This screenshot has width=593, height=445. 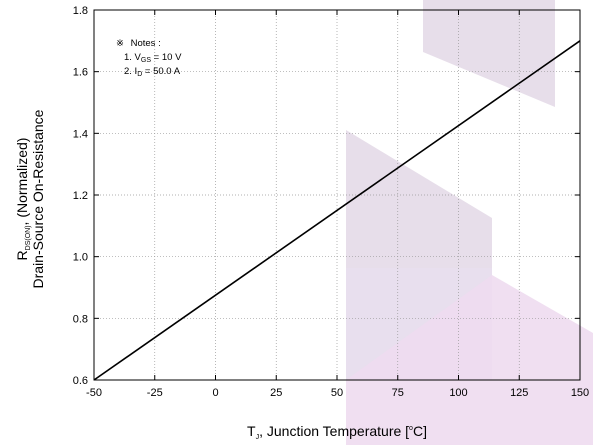 What do you see at coordinates (80, 134) in the screenshot?
I see `y-tick-label: 1.4` at bounding box center [80, 134].